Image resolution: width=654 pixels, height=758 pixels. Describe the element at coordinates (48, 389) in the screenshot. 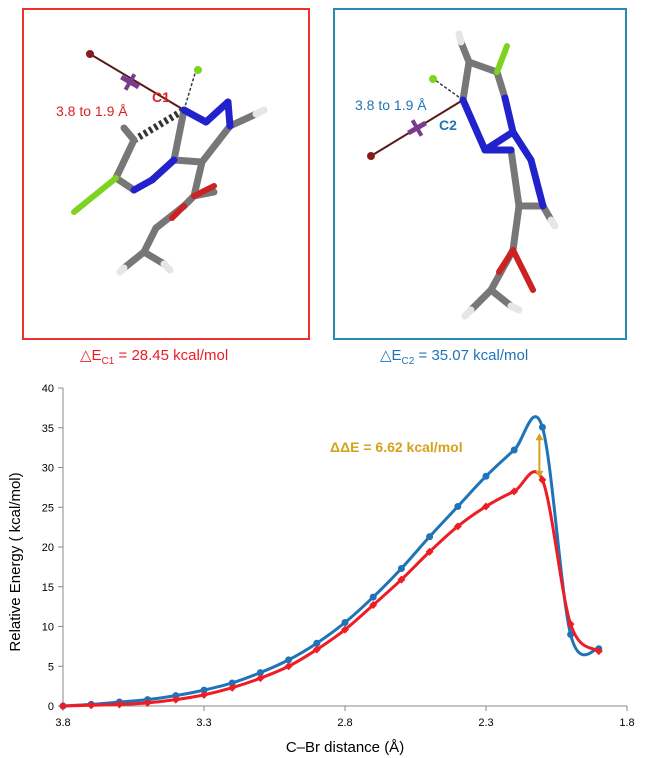

I see `y-tick-label: 40` at that location.